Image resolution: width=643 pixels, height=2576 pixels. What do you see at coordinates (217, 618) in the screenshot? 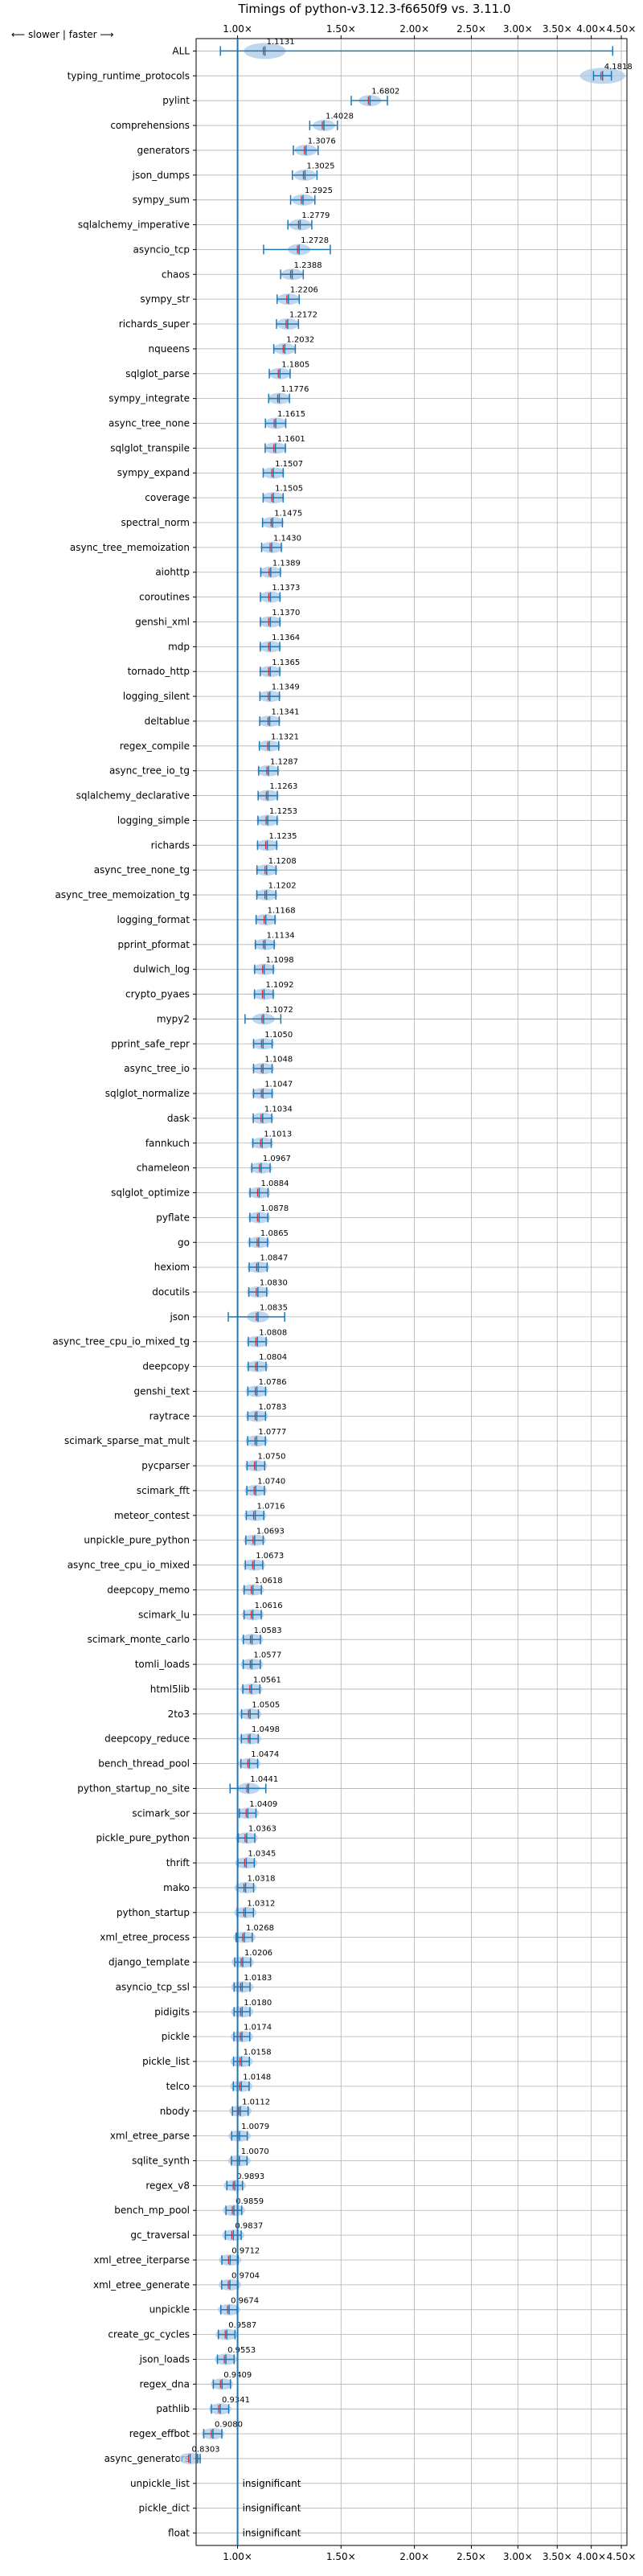
I see `benchmark-row: genshi_xml 1.1370` at bounding box center [217, 618].